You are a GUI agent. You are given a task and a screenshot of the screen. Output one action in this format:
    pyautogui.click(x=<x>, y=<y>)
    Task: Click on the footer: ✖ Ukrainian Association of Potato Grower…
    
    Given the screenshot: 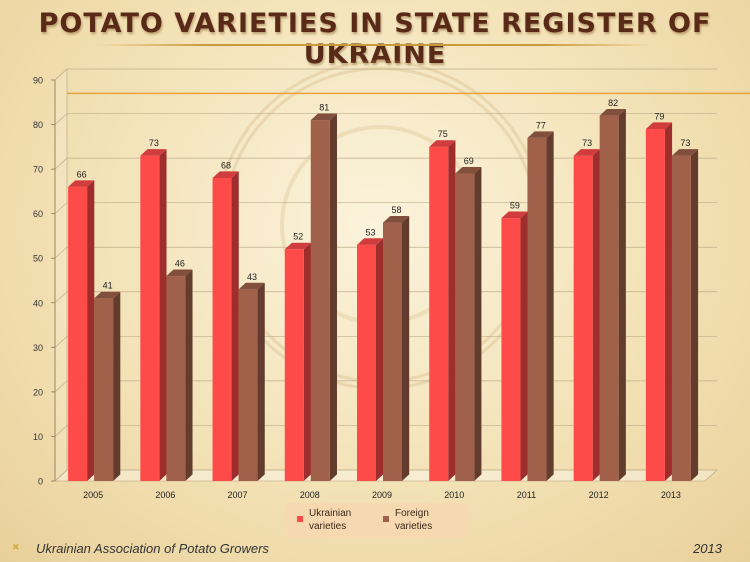 What is the action you would take?
    pyautogui.click(x=375, y=548)
    